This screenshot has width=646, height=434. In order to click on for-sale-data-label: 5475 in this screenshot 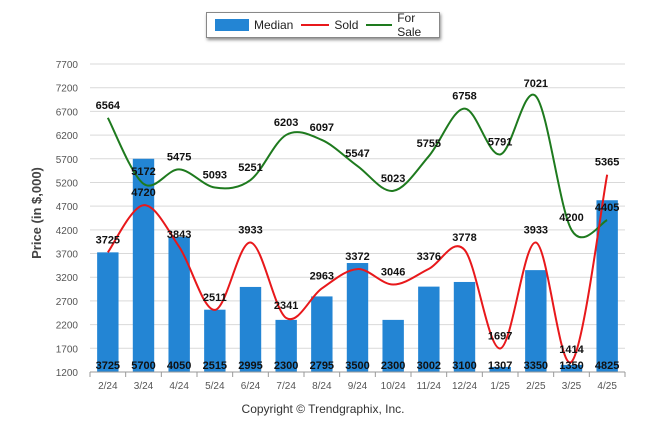, I will do `click(179, 157)`.